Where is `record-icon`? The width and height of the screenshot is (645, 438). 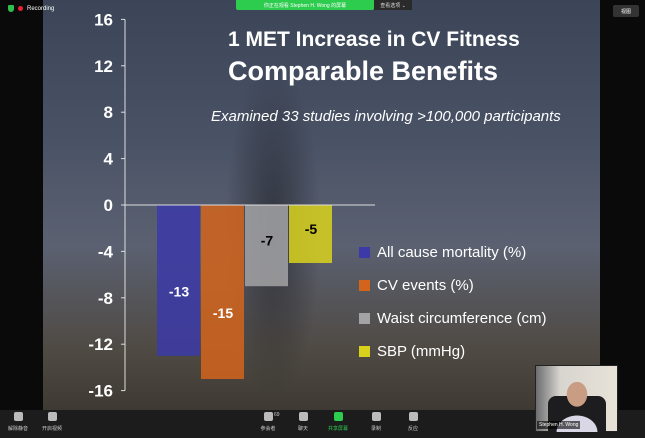 record-icon is located at coordinates (376, 416).